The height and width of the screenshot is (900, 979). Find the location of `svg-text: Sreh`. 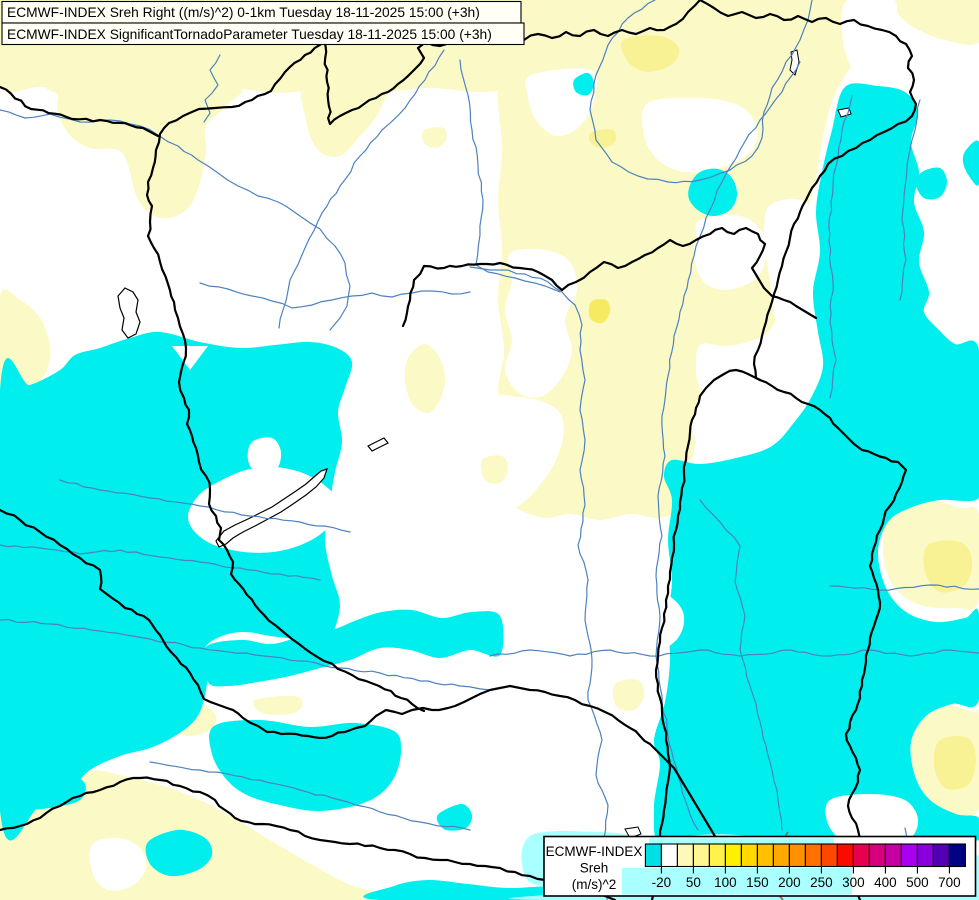

svg-text: Sreh is located at coordinates (594, 868).